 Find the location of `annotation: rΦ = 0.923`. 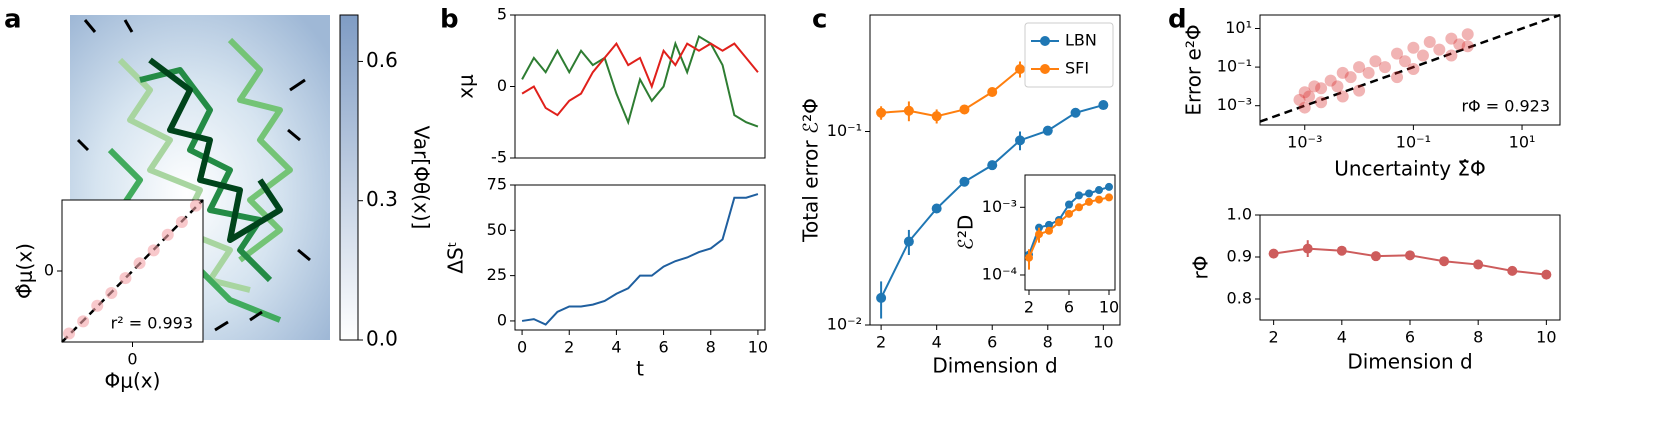

annotation: rΦ = 0.923 is located at coordinates (1505, 106).